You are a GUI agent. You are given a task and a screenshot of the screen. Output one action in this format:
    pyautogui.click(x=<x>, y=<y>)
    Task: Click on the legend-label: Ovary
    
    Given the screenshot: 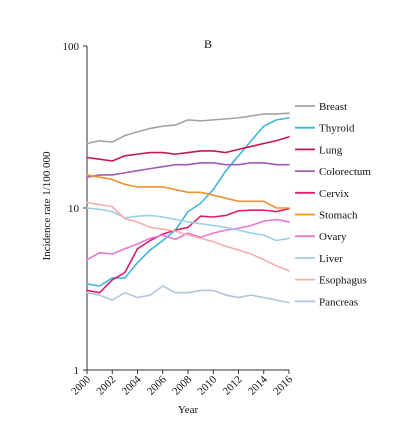 What is the action you would take?
    pyautogui.click(x=333, y=237)
    